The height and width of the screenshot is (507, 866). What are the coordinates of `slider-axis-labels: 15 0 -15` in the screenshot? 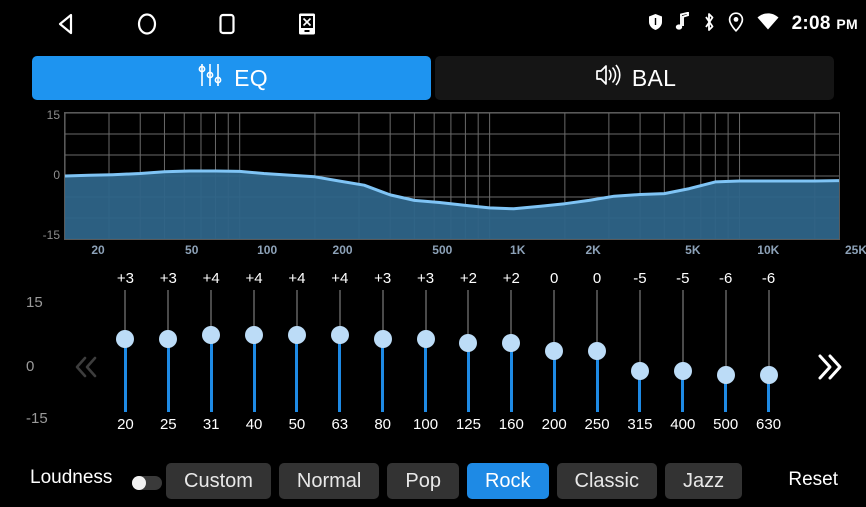 It's located at (46, 358).